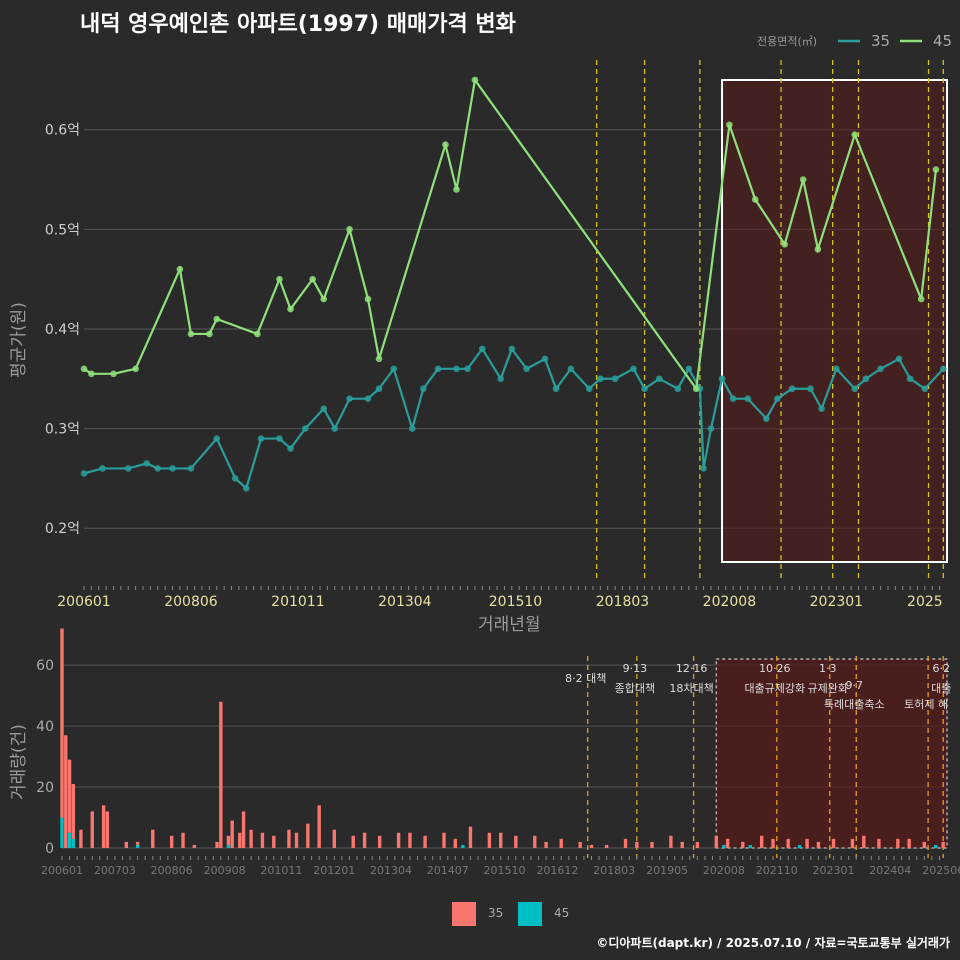  What do you see at coordinates (787, 41) in the screenshot?
I see `legend-title: 전용면적(㎡)` at bounding box center [787, 41].